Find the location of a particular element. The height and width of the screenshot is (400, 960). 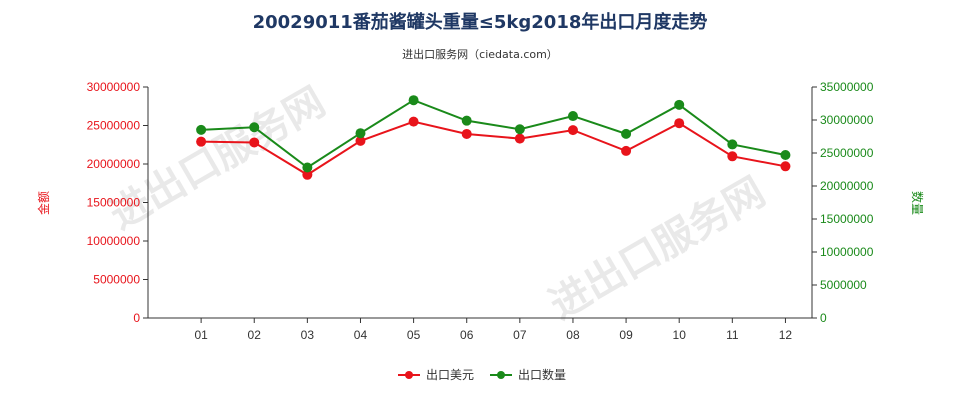

x-tick-label: 10 is located at coordinates (680, 335).